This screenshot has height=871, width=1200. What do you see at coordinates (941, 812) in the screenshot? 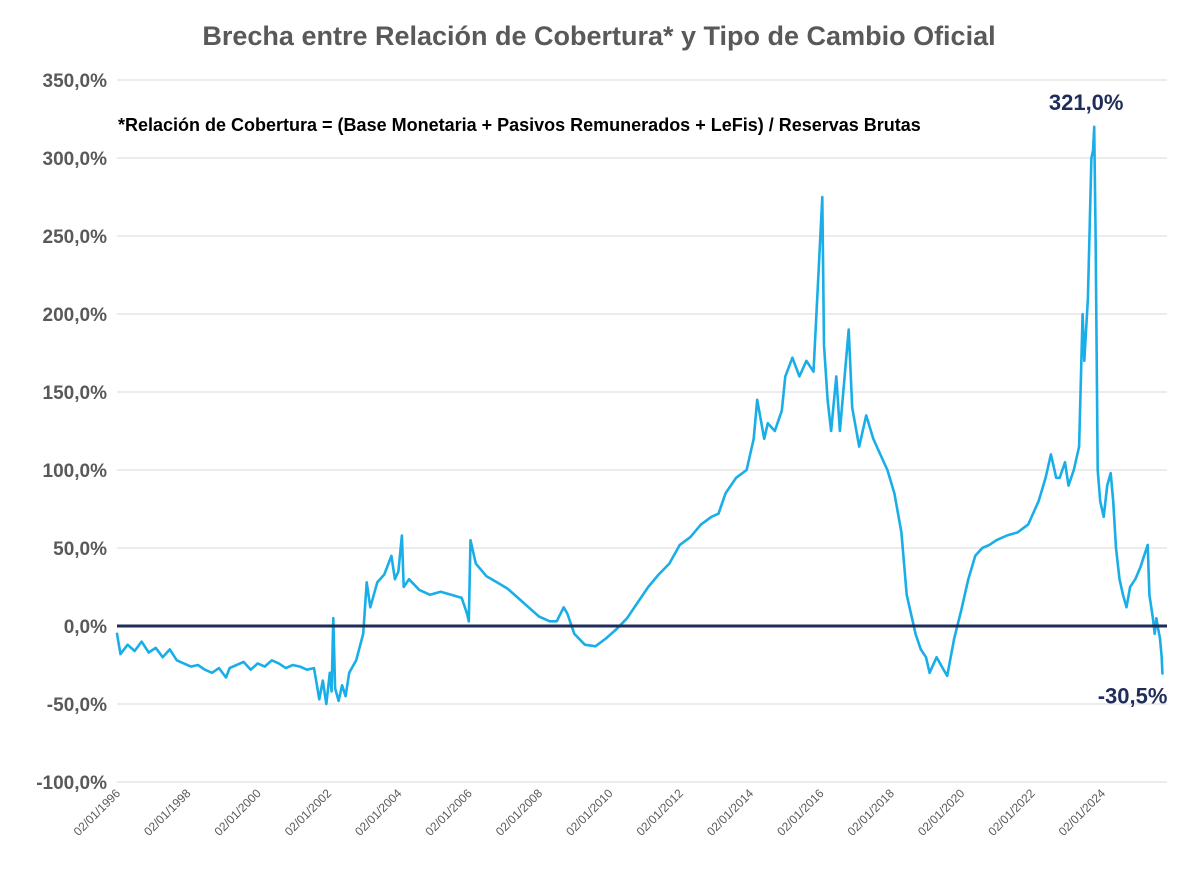
I see `x-tick-label: 02/01/2020` at bounding box center [941, 812].